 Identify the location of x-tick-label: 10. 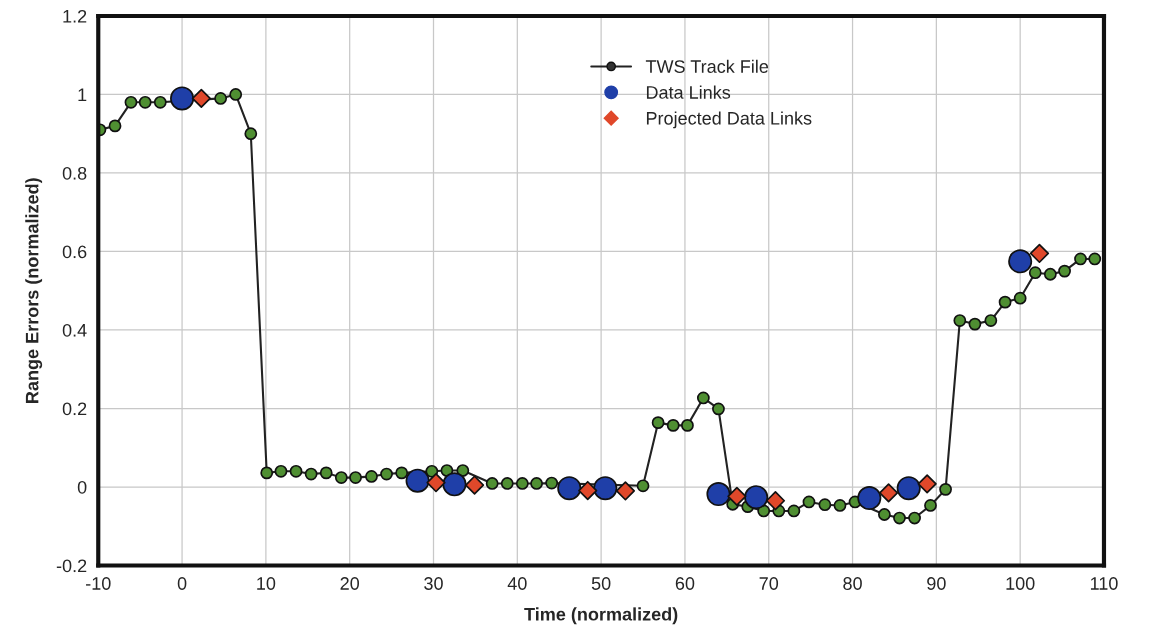
(266, 583).